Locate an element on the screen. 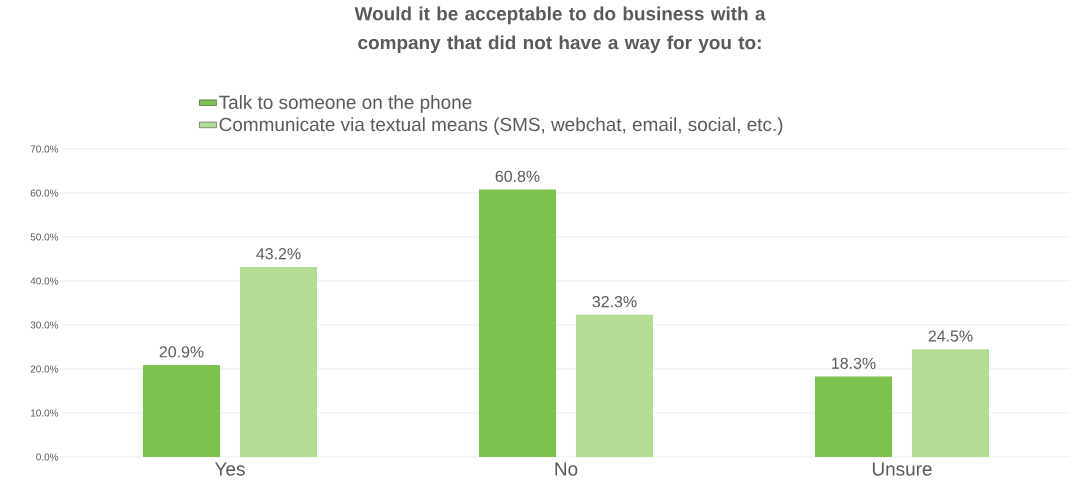 The image size is (1070, 491). data-label: 32.3% is located at coordinates (614, 302).